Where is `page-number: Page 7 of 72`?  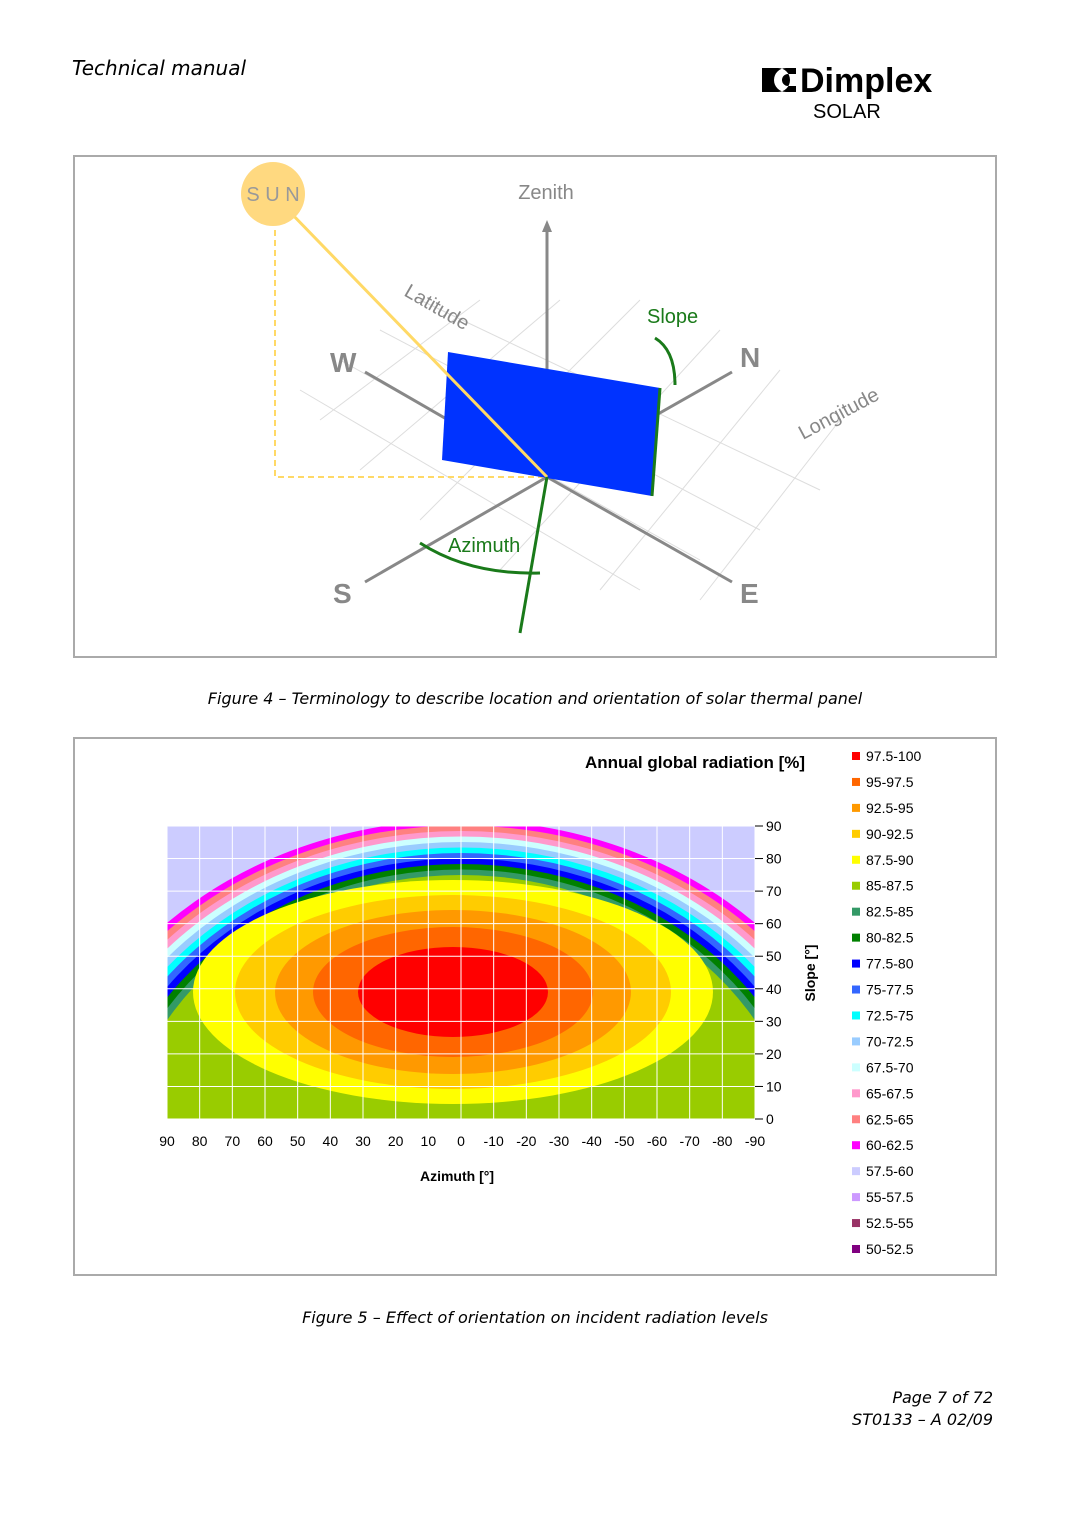
page-number: Page 7 of 72 is located at coordinates (942, 1397).